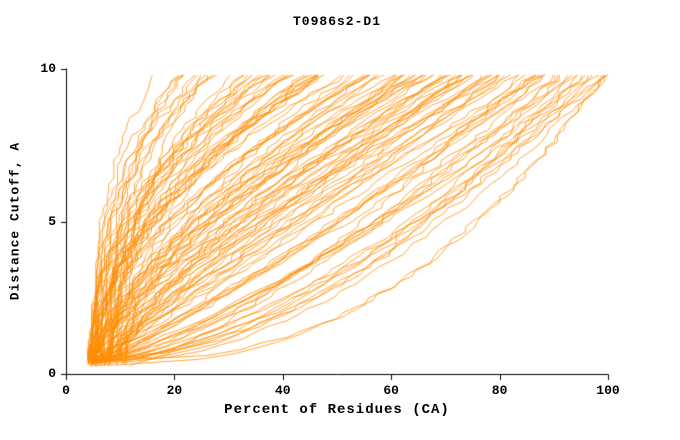 This screenshot has width=680, height=440. What do you see at coordinates (174, 390) in the screenshot?
I see `x-tick-label: 20` at bounding box center [174, 390].